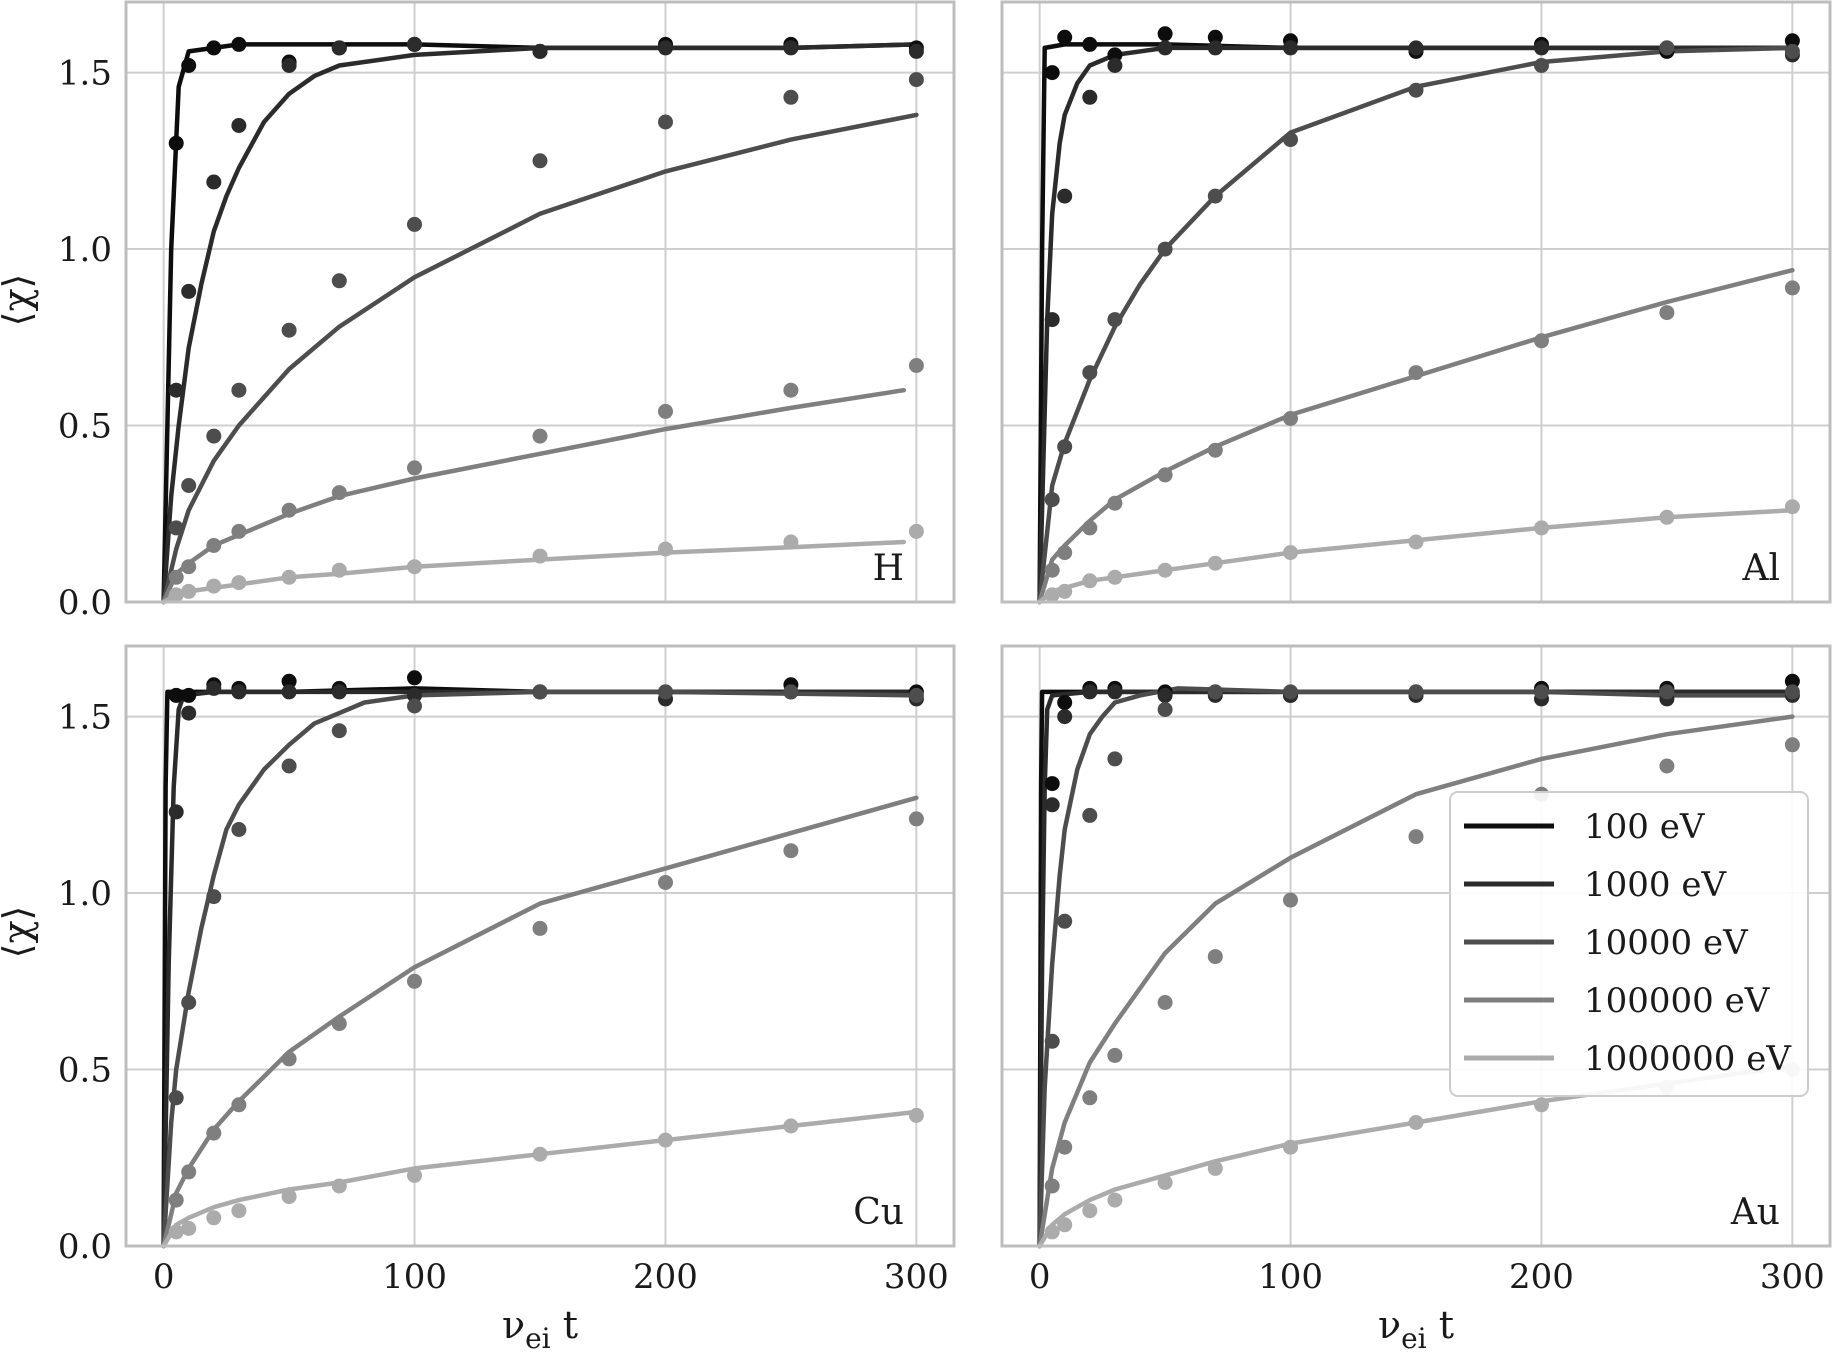 The image size is (1832, 1353). What do you see at coordinates (916, 1277) in the screenshot?
I see `x-tick-label: 300` at bounding box center [916, 1277].